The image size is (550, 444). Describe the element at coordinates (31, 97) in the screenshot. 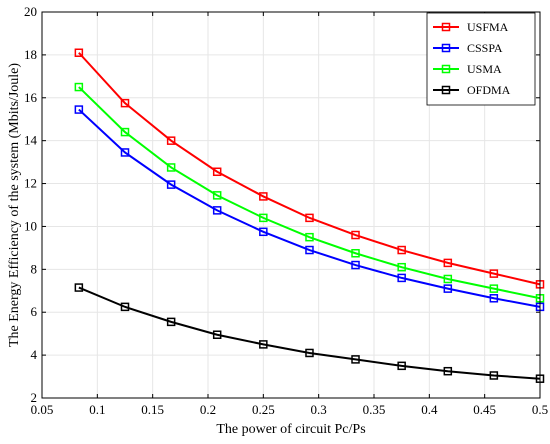

I see `y-tick-label: 16` at that location.